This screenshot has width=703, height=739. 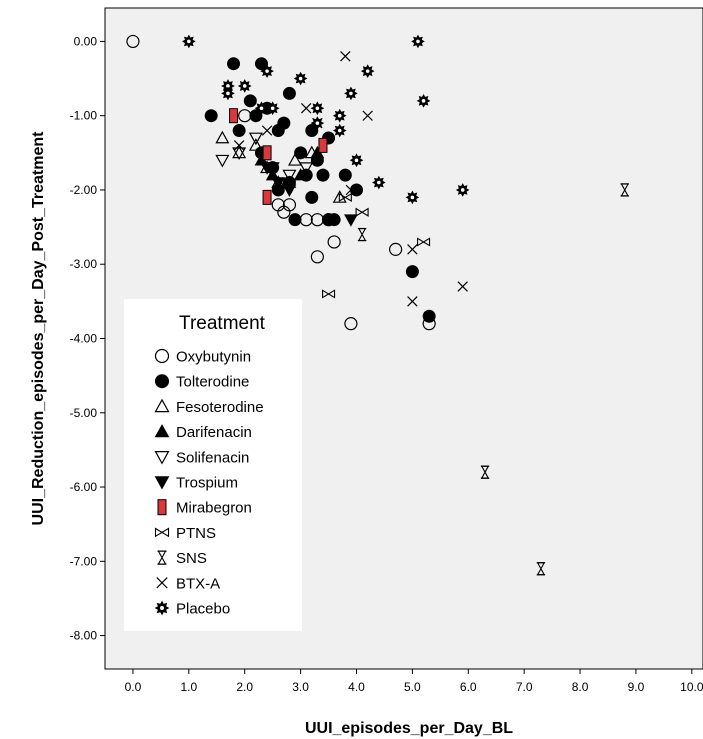 I want to click on y-tick-label: -1.00, so click(x=84, y=116).